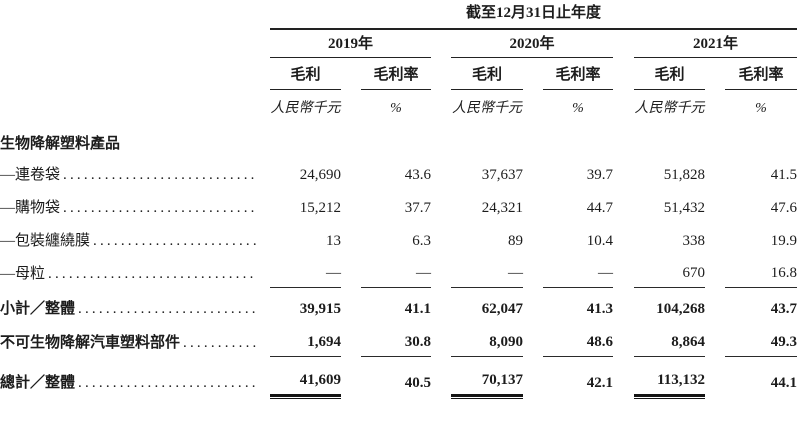  I want to click on column-header-row: 毛利 毛利率 毛利 毛利率 毛利 毛利率, so click(402, 74).